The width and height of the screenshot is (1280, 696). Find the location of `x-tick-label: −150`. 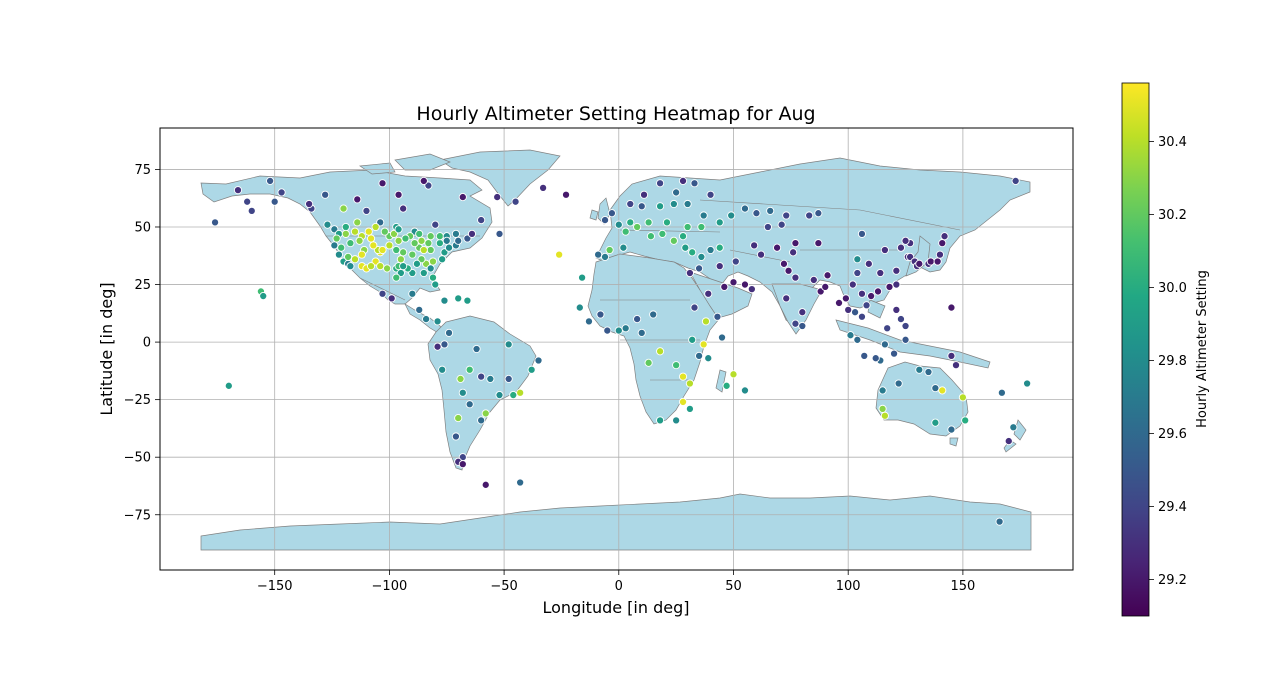

x-tick-label: −150 is located at coordinates (275, 586).